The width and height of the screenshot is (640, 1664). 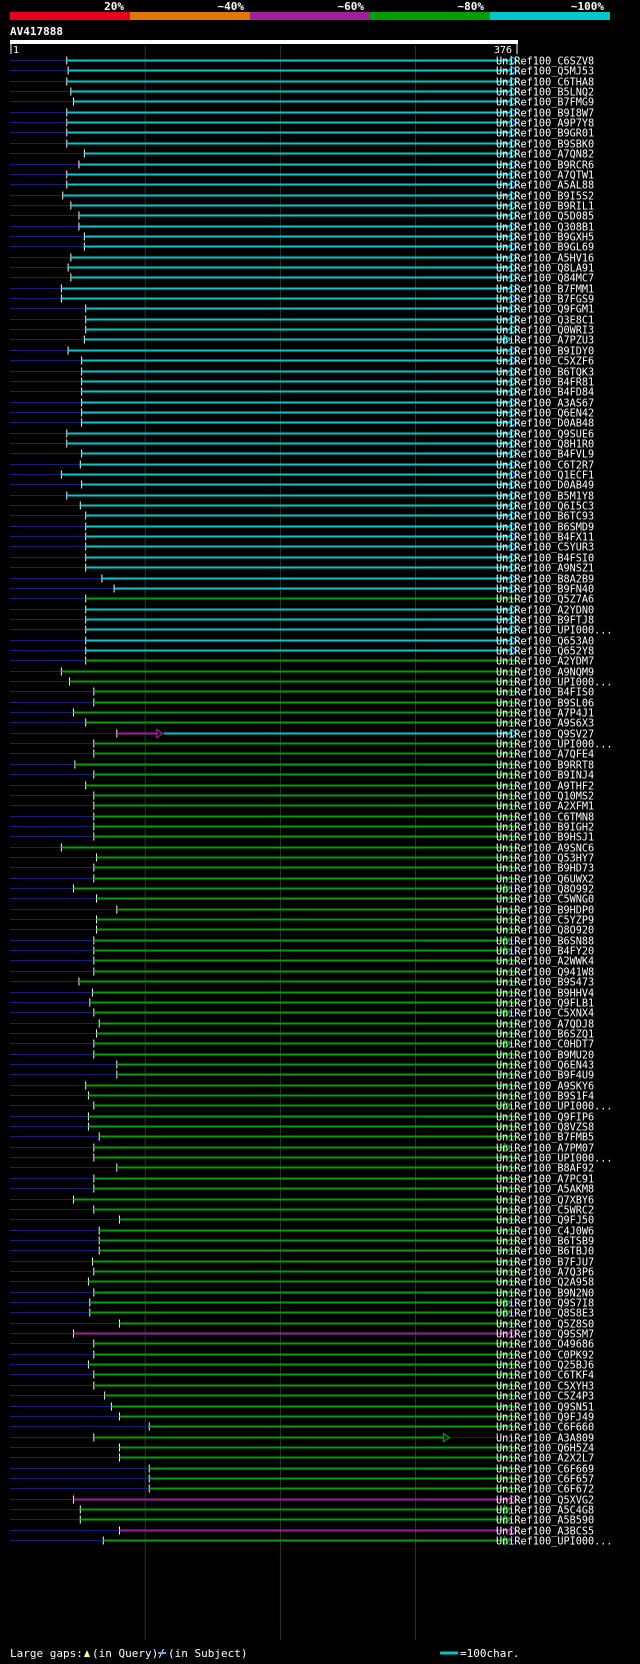 What do you see at coordinates (302, 92) in the screenshot?
I see `hit-row: UniRef100_B5LNQ2` at bounding box center [302, 92].